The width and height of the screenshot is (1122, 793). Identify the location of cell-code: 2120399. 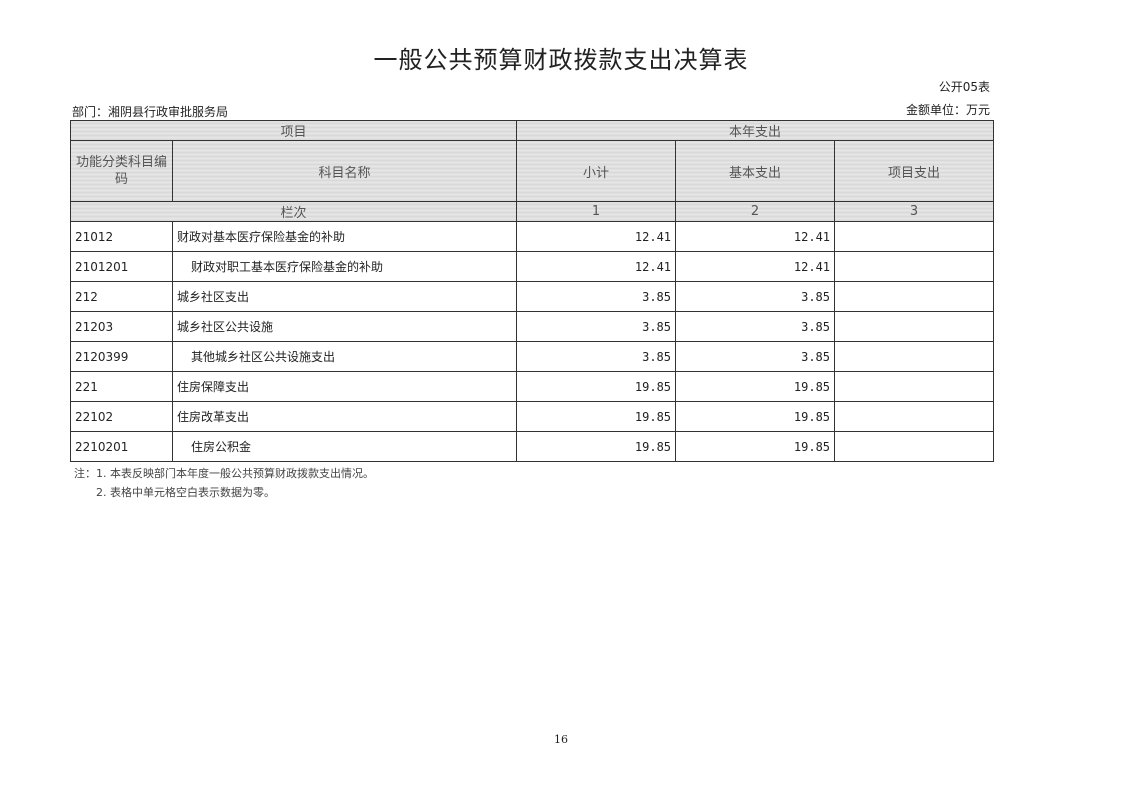
(121, 356).